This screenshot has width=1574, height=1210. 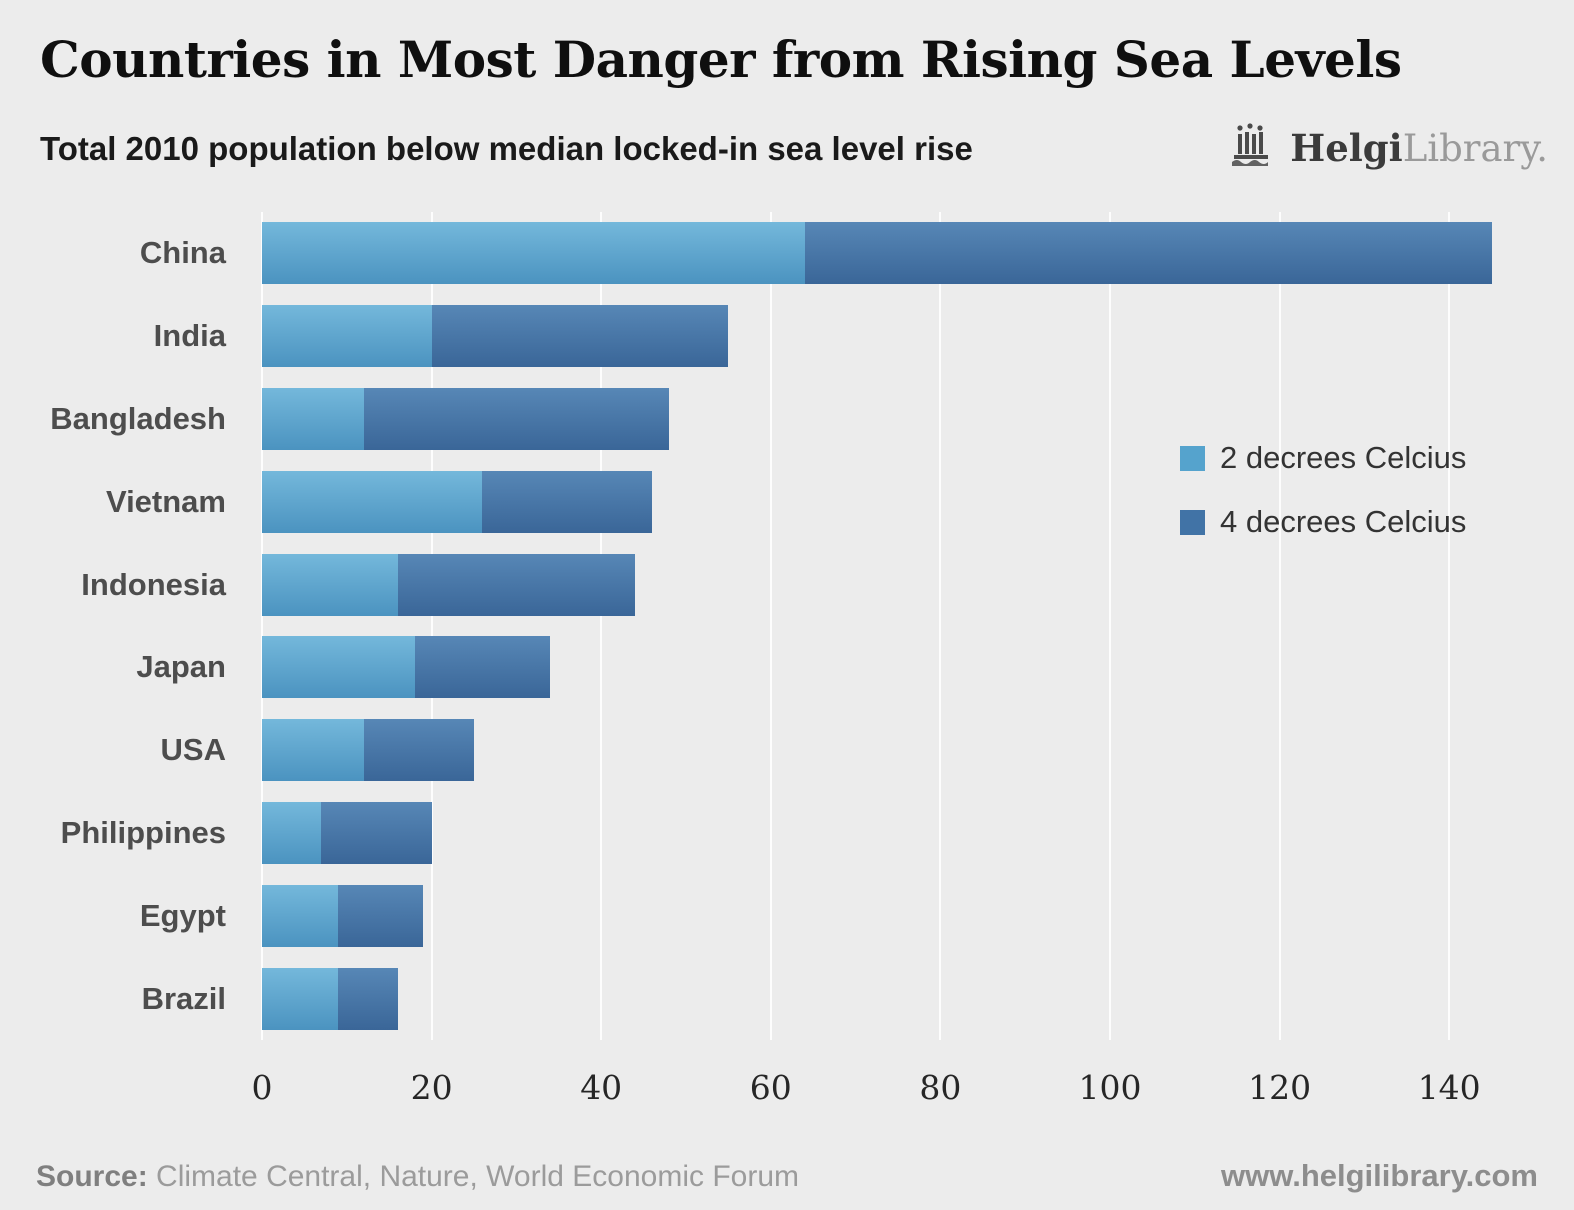 What do you see at coordinates (183, 998) in the screenshot?
I see `category-label: Brazil` at bounding box center [183, 998].